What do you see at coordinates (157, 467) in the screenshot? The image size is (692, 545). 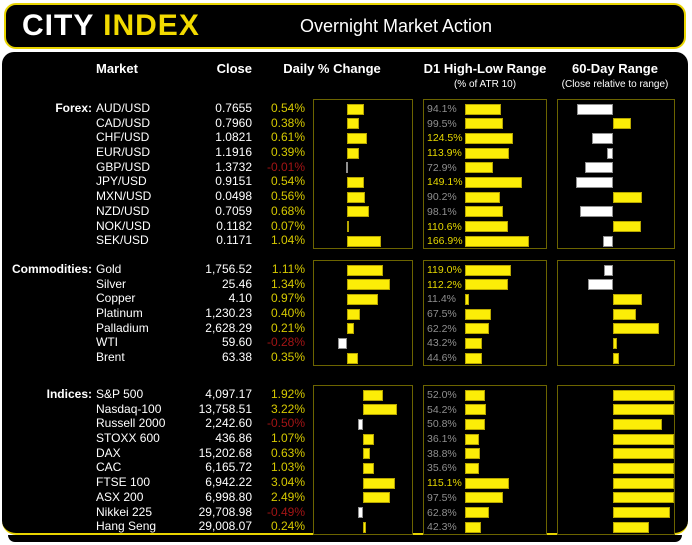 I see `row-cac: CAC 6,165.72 1.03%` at bounding box center [157, 467].